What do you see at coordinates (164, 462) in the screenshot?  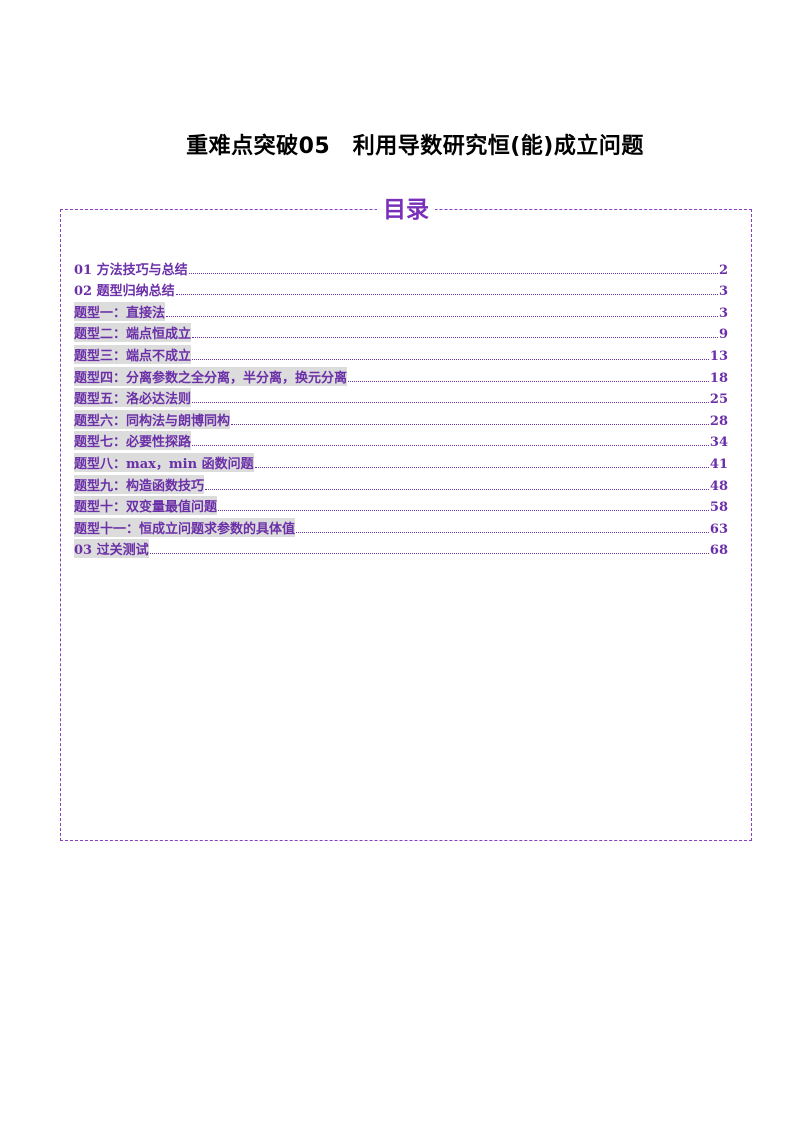 I see `toc-entry-label: 题型八：max，min 函数问题` at bounding box center [164, 462].